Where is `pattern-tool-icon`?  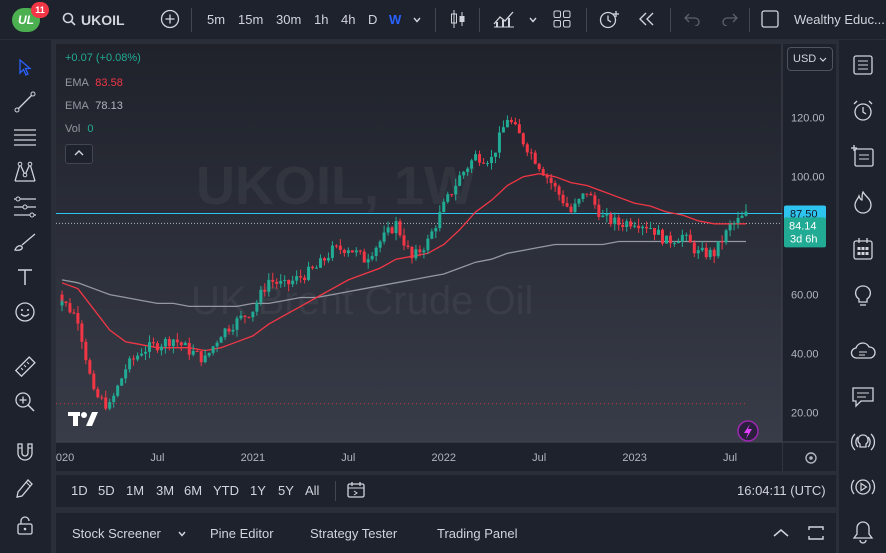
pattern-tool-icon is located at coordinates (25, 172).